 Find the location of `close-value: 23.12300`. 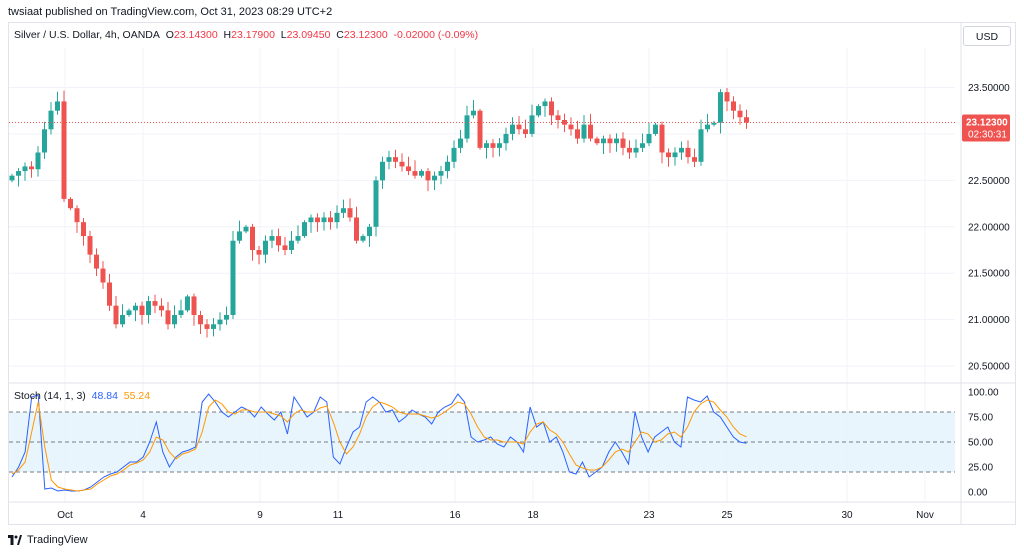

close-value: 23.12300 is located at coordinates (365, 35).